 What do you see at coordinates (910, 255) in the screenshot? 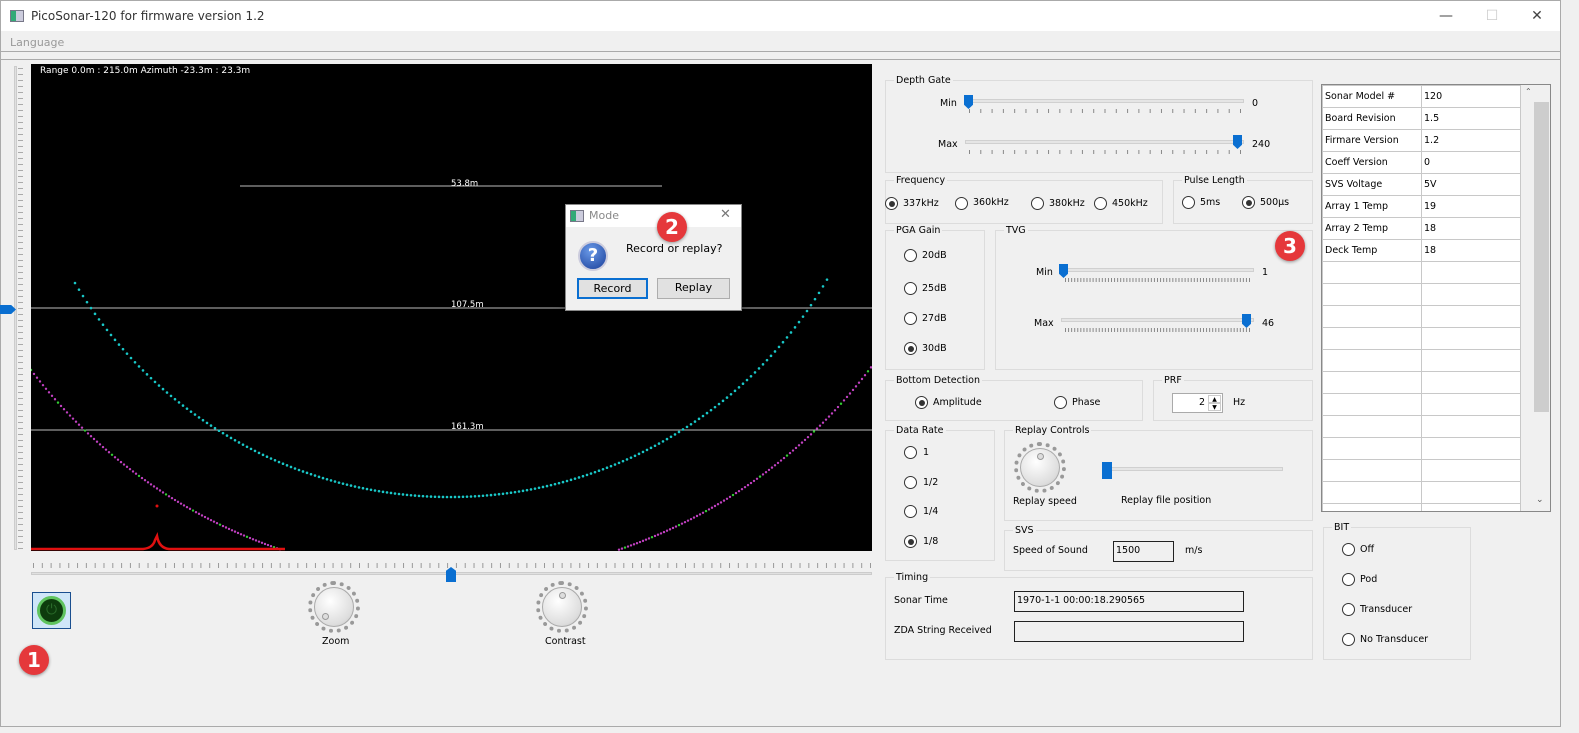
I see `pga-radio-20db` at bounding box center [910, 255].